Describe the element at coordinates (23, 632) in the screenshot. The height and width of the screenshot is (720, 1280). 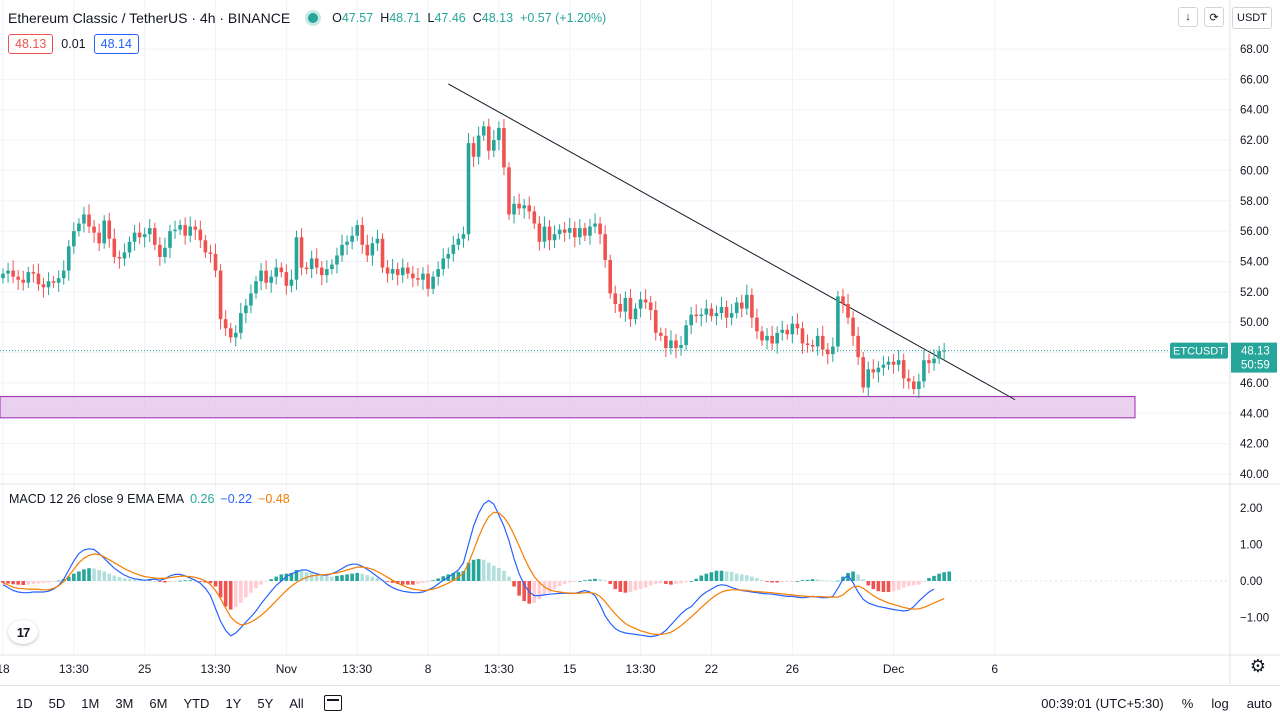
I see `tradingview-logo-icon: 17` at that location.